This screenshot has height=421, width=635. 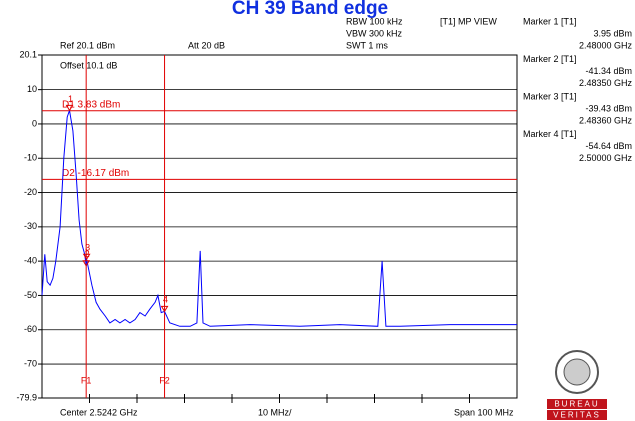 I want to click on marker-name: Marker 4 [T1], so click(x=550, y=134).